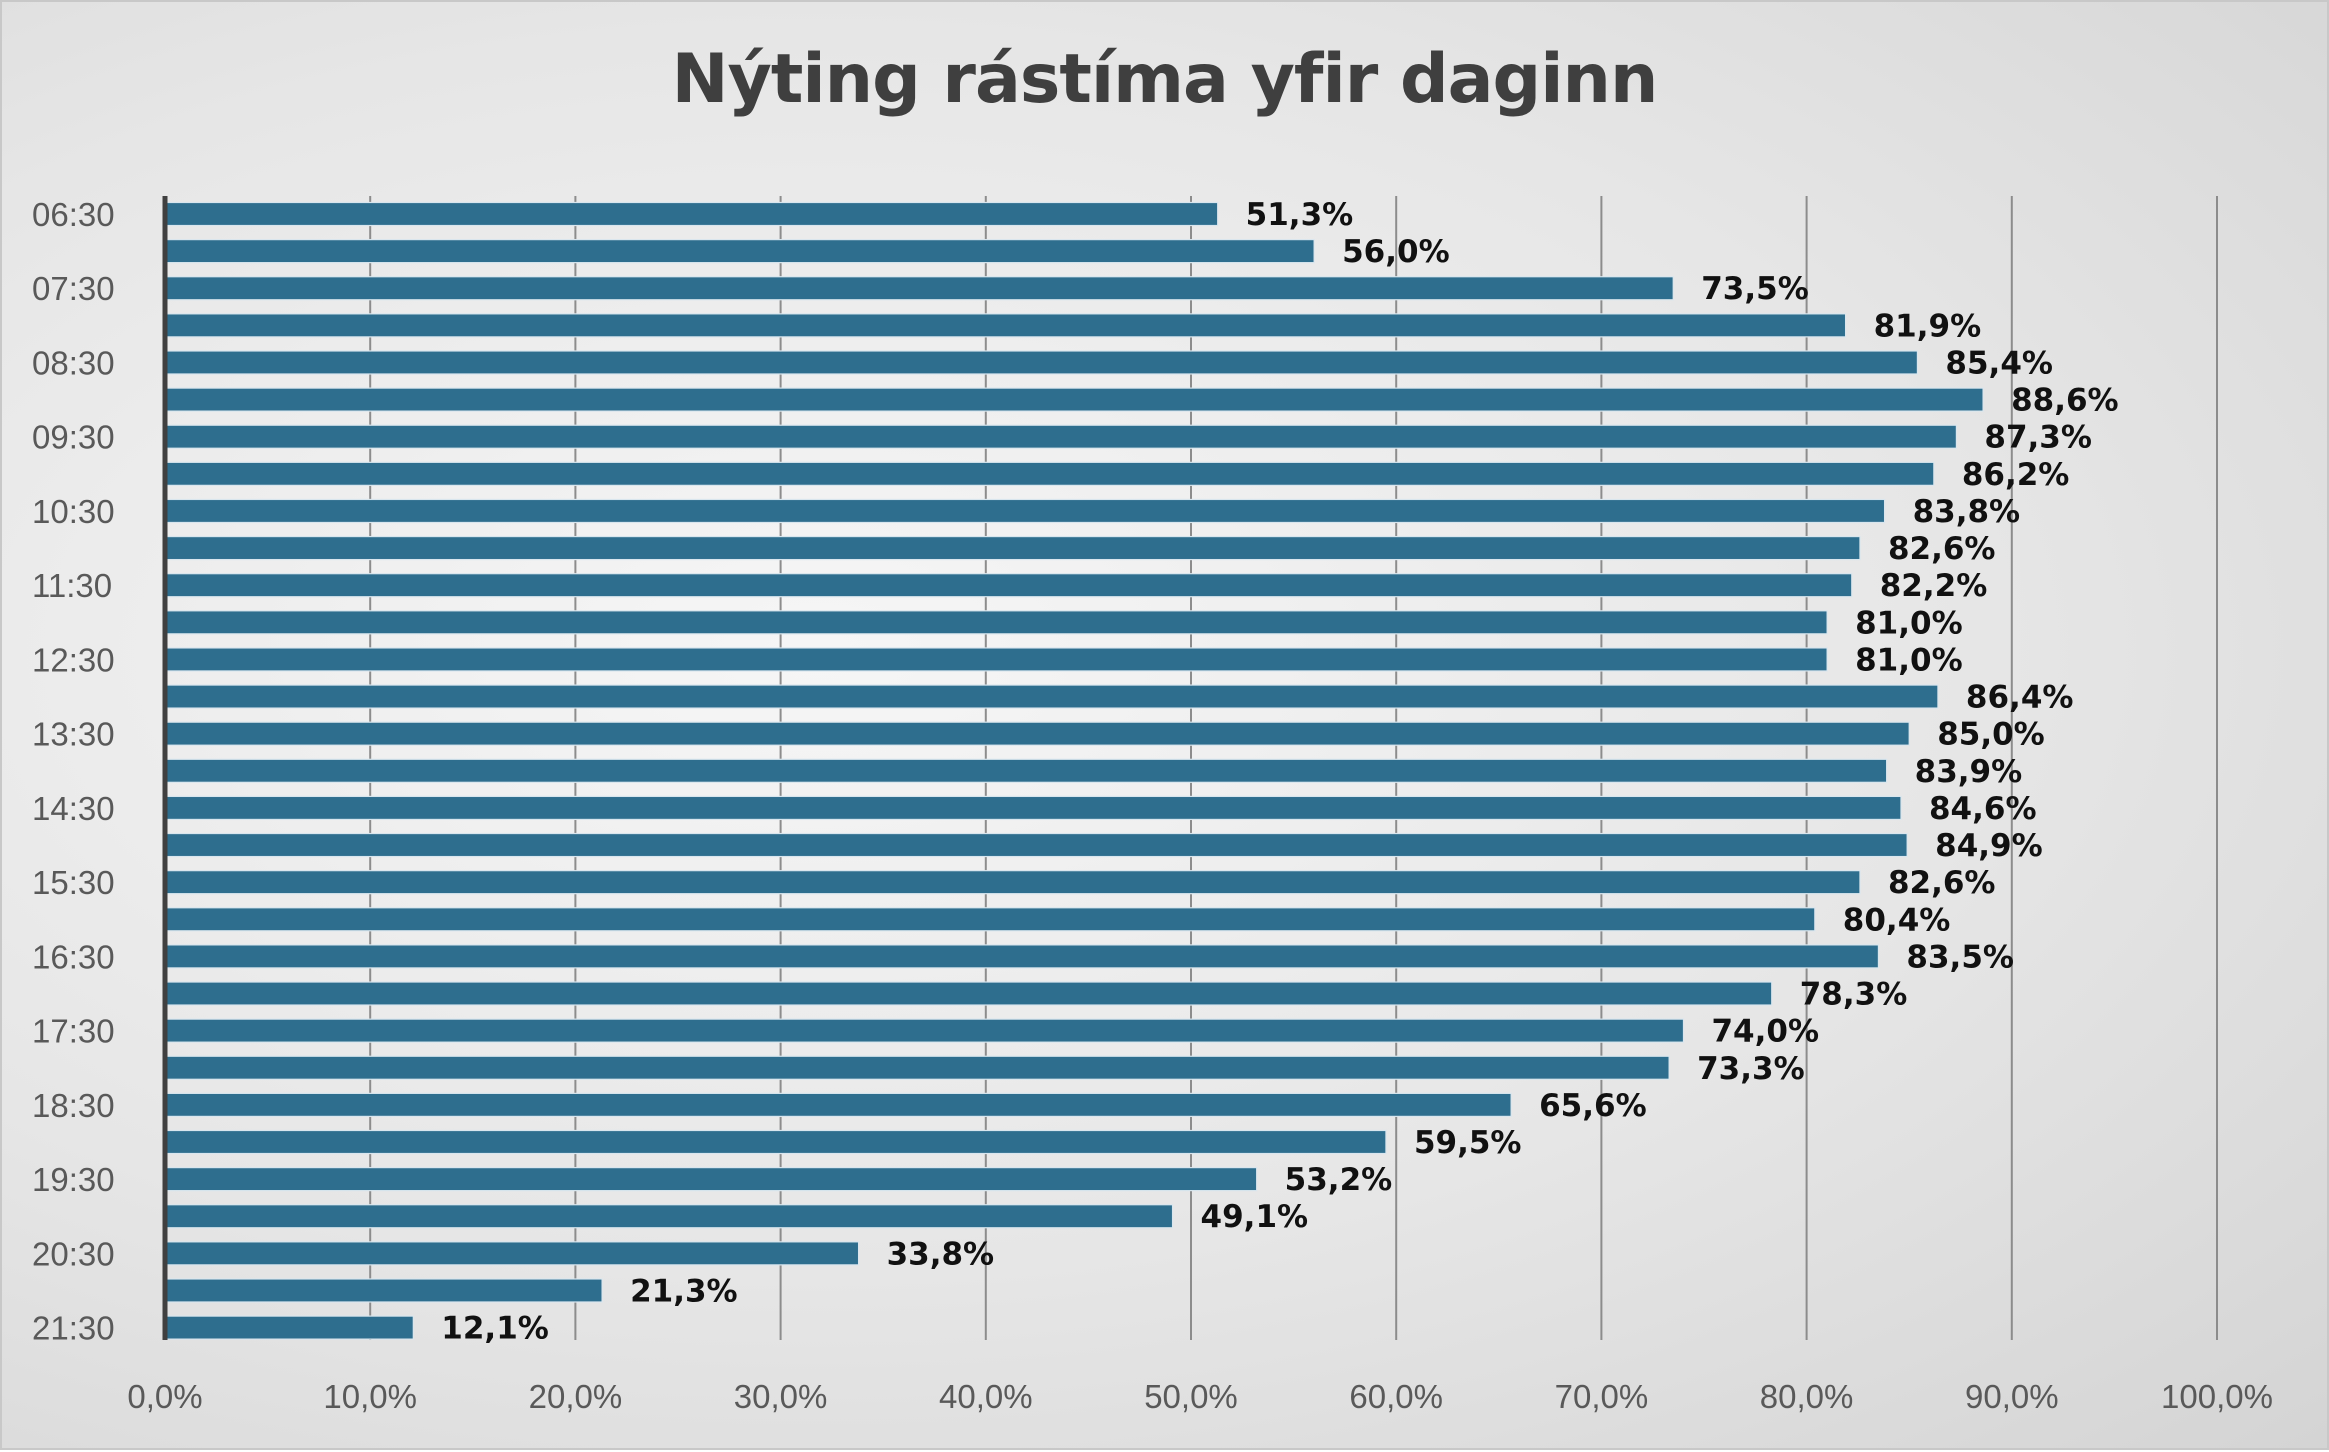  Describe the element at coordinates (164, 1396) in the screenshot. I see `x-tick-label: 0,0%` at that location.